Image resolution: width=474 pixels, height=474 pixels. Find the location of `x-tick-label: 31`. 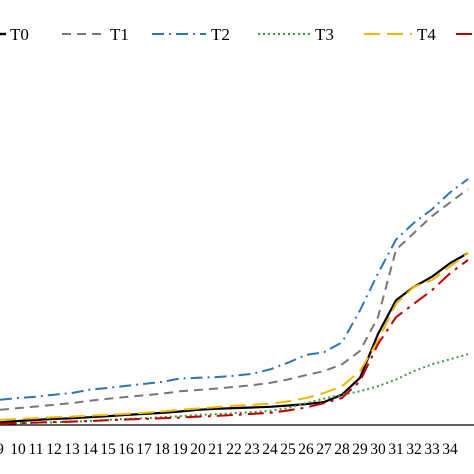

x-tick-label: 31 is located at coordinates (396, 449).